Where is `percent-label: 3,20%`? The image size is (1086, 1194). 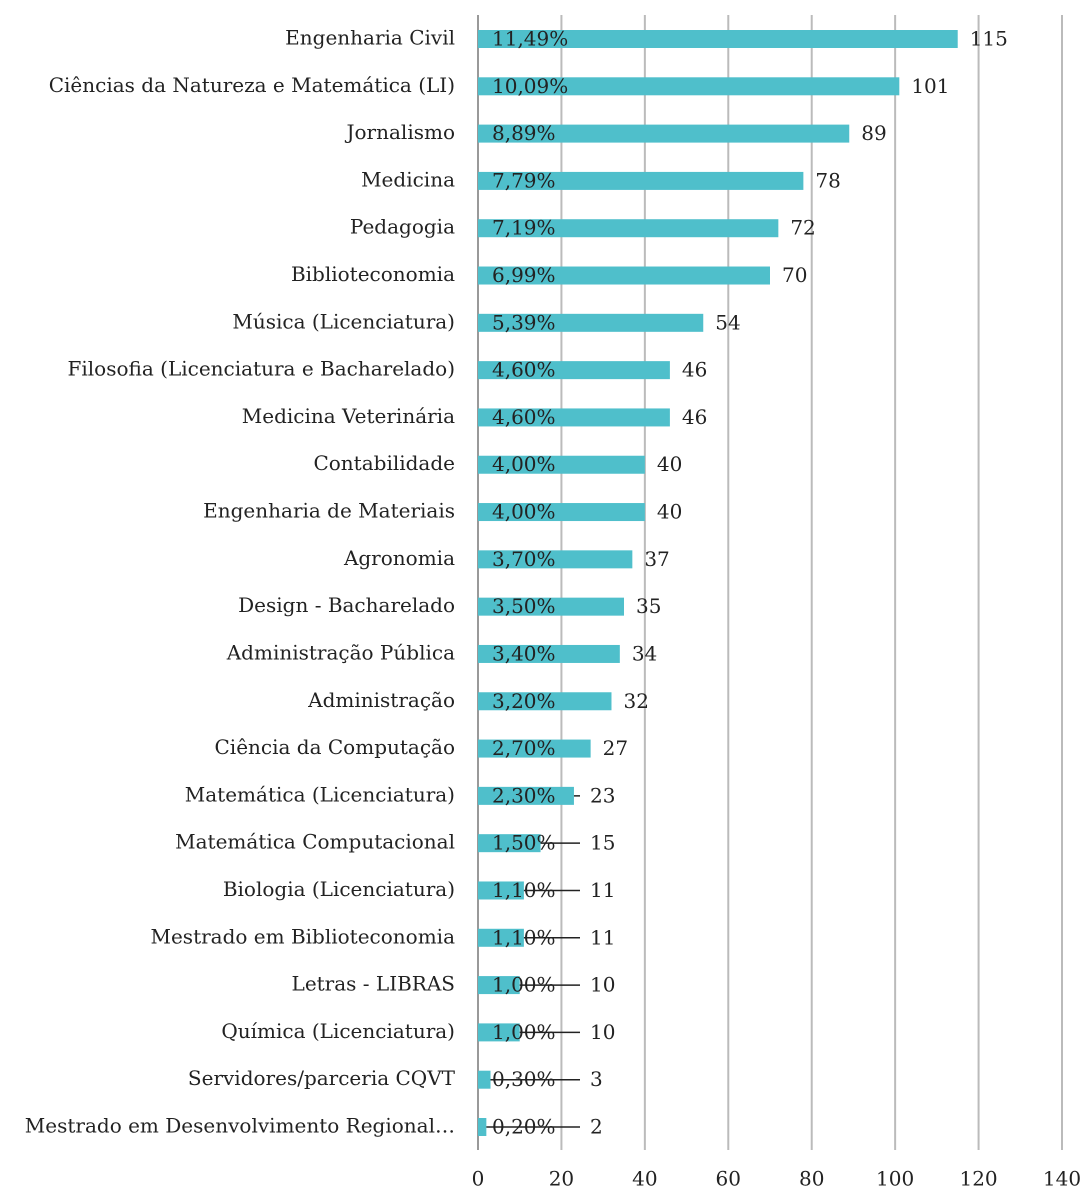
percent-label: 3,20% is located at coordinates (524, 701).